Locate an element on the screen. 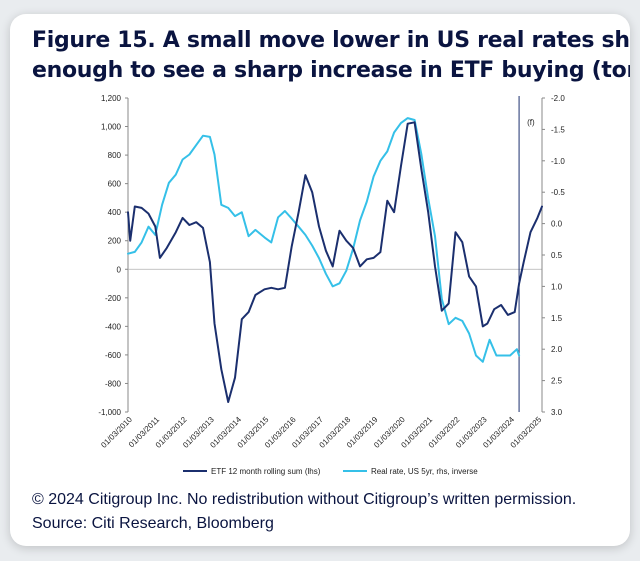 This screenshot has height=561, width=640. left-tick-label: -200 is located at coordinates (113, 298).